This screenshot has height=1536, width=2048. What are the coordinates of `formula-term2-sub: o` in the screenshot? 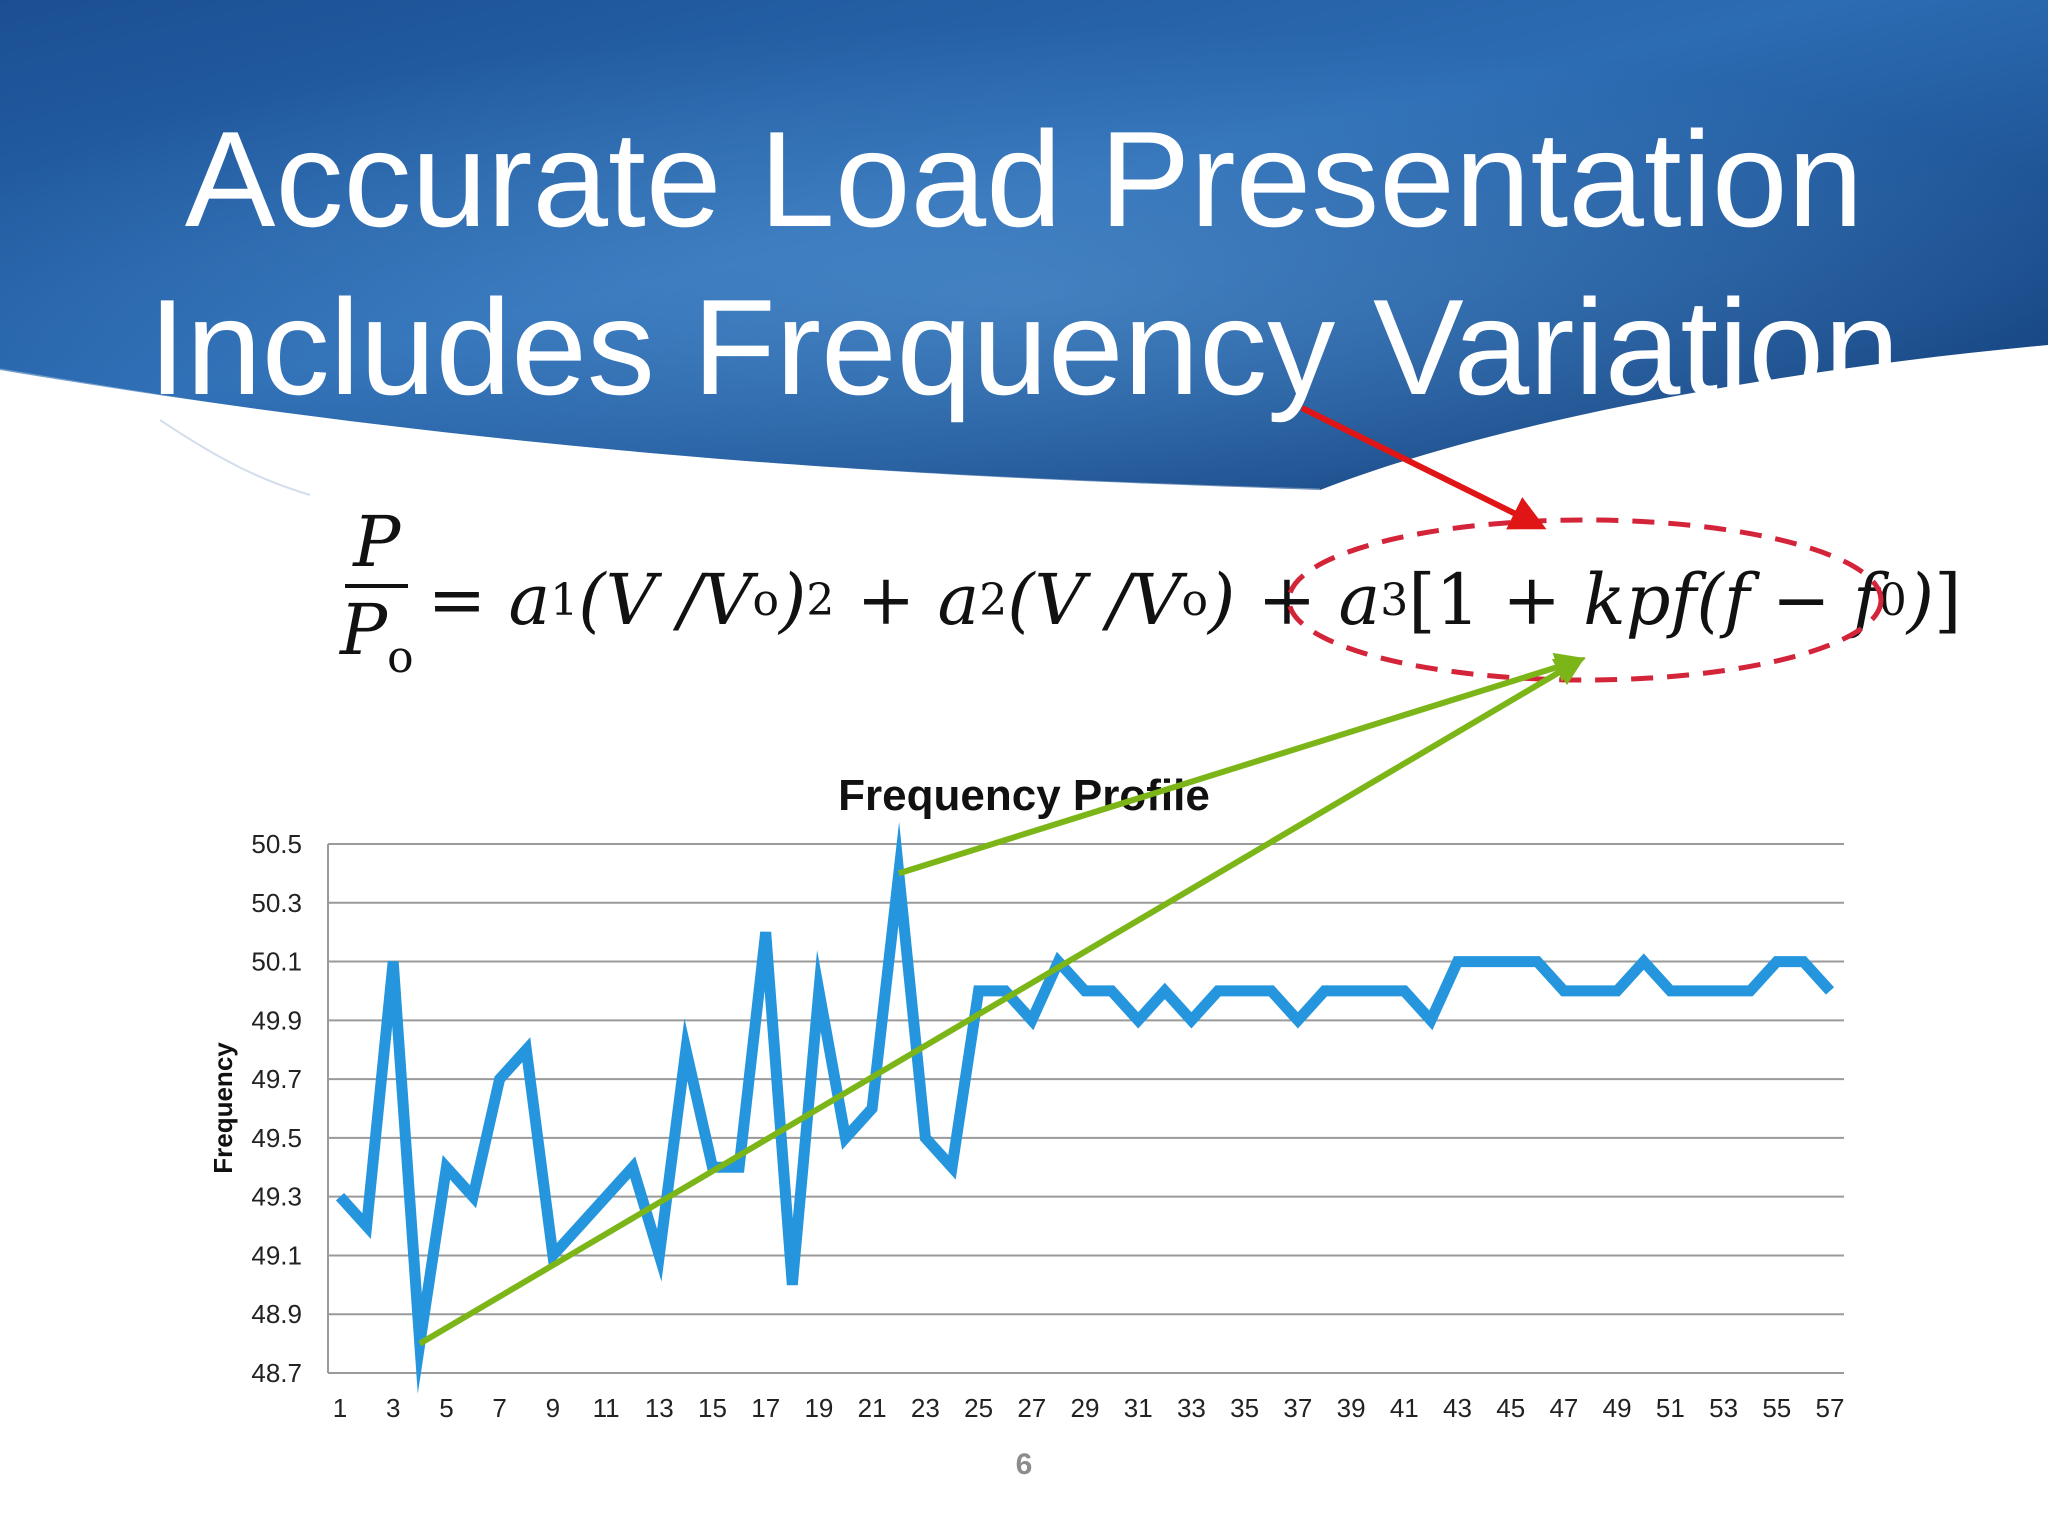 It's located at (1195, 600).